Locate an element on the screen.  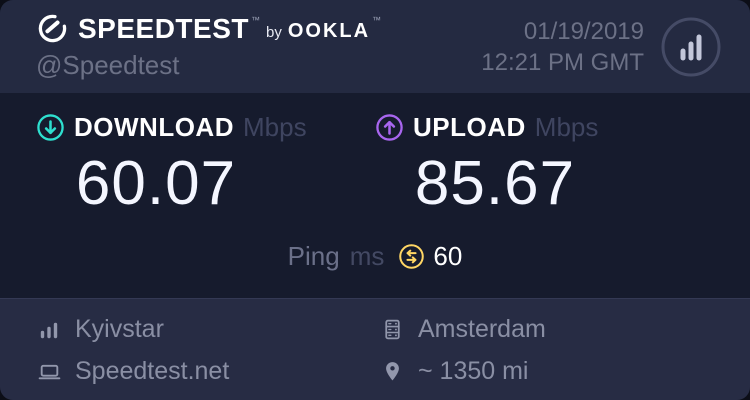
upload-value: 85.67 is located at coordinates (495, 183).